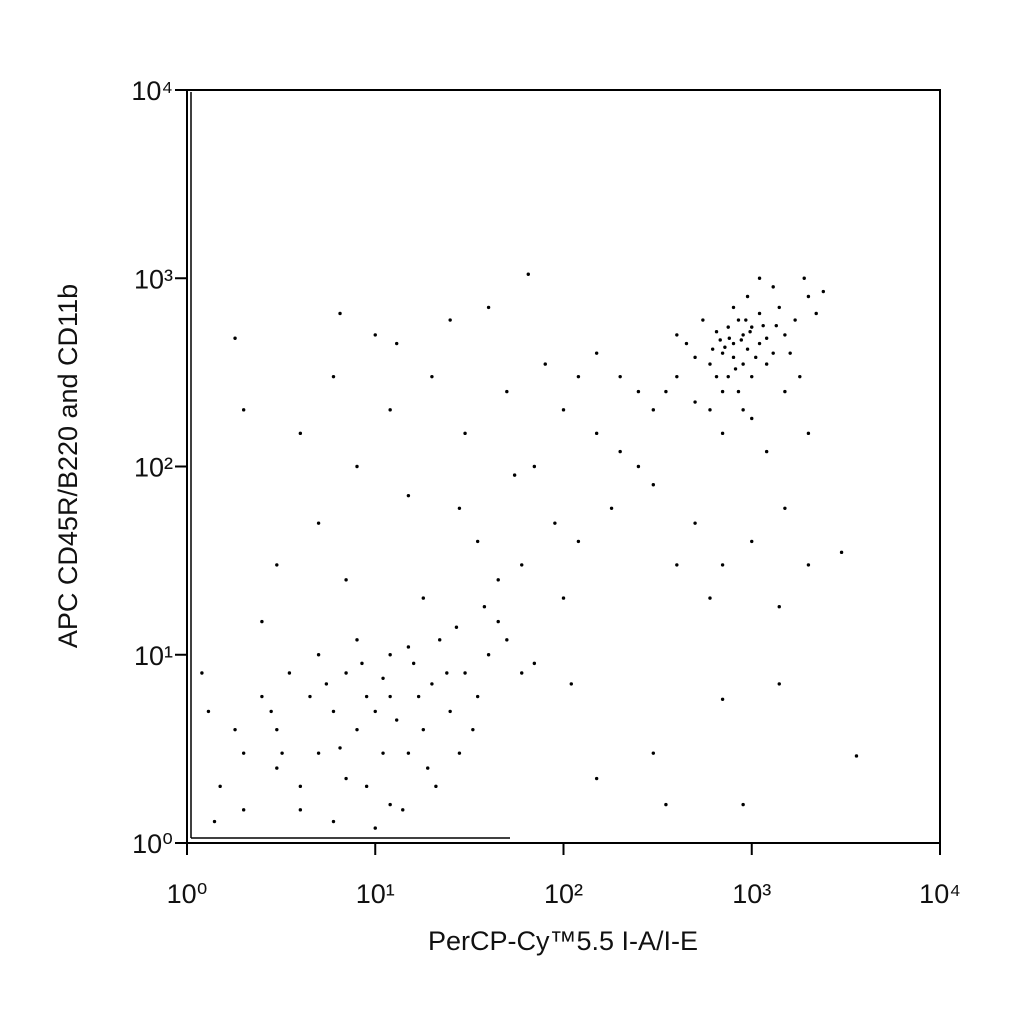 The image size is (1024, 1024). What do you see at coordinates (940, 894) in the screenshot?
I see `x-tick-label: 10⁴` at bounding box center [940, 894].